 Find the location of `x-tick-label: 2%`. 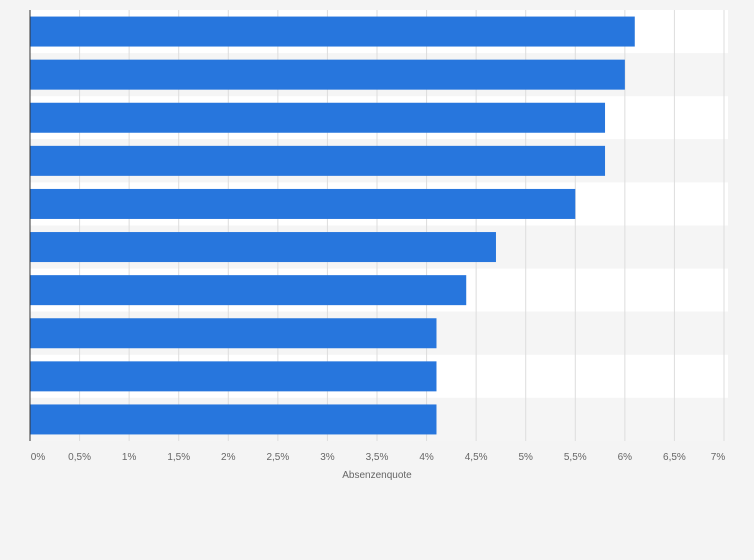

x-tick-label: 2% is located at coordinates (228, 457).